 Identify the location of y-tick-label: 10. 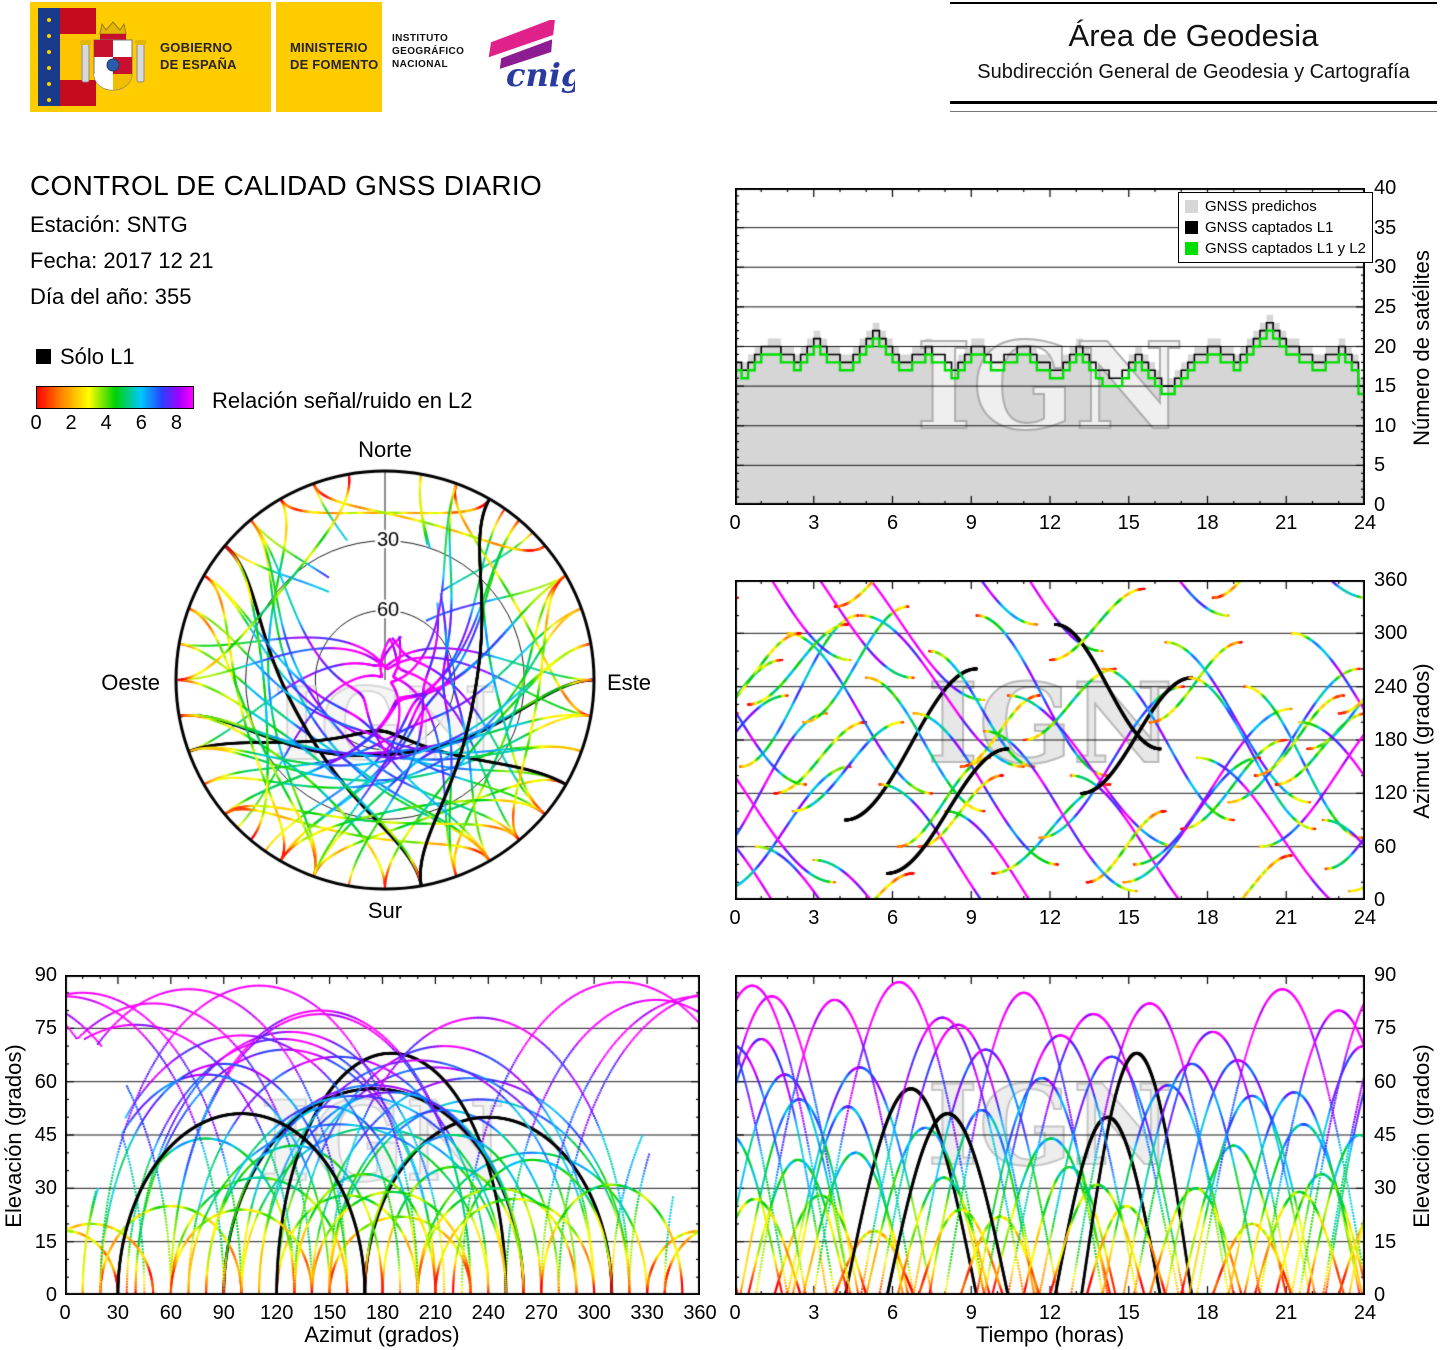
(1385, 425).